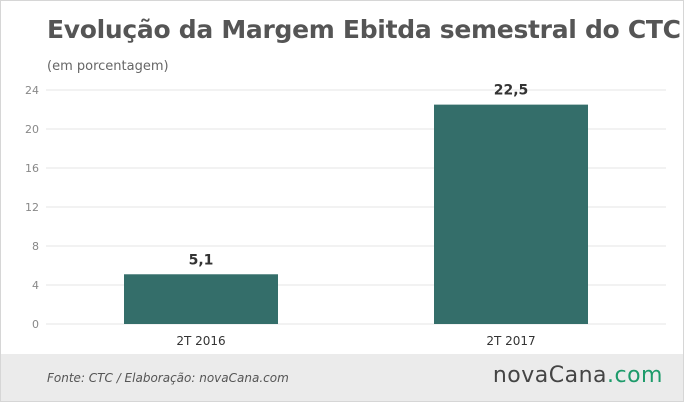  Describe the element at coordinates (511, 91) in the screenshot. I see `data-label: 22,5` at that location.